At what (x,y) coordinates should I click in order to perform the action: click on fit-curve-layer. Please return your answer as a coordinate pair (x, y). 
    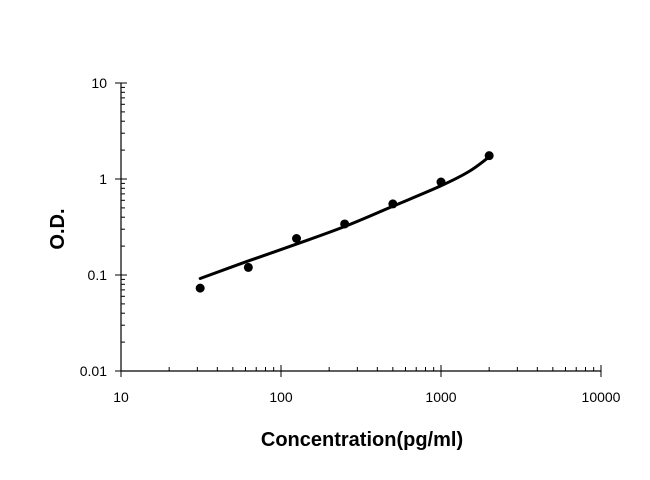
    Looking at the image, I should click on (344, 217).